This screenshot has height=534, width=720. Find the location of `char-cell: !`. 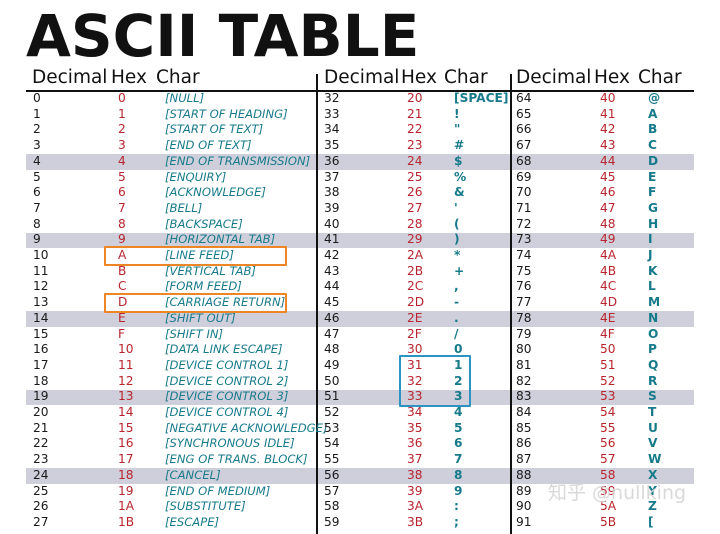

char-cell: ! is located at coordinates (457, 113).